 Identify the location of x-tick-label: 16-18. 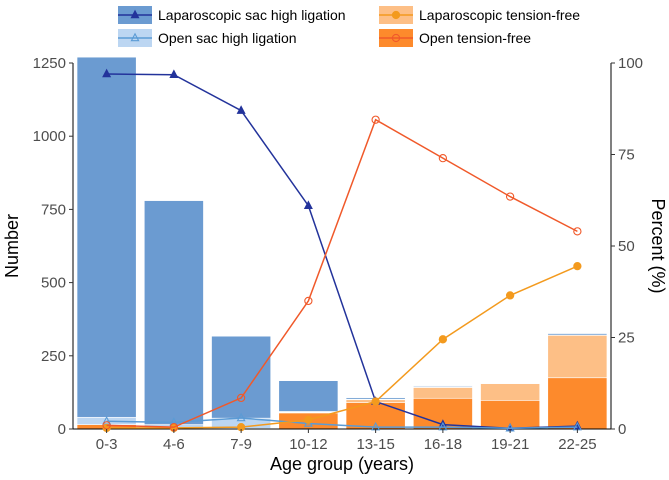
(443, 444).